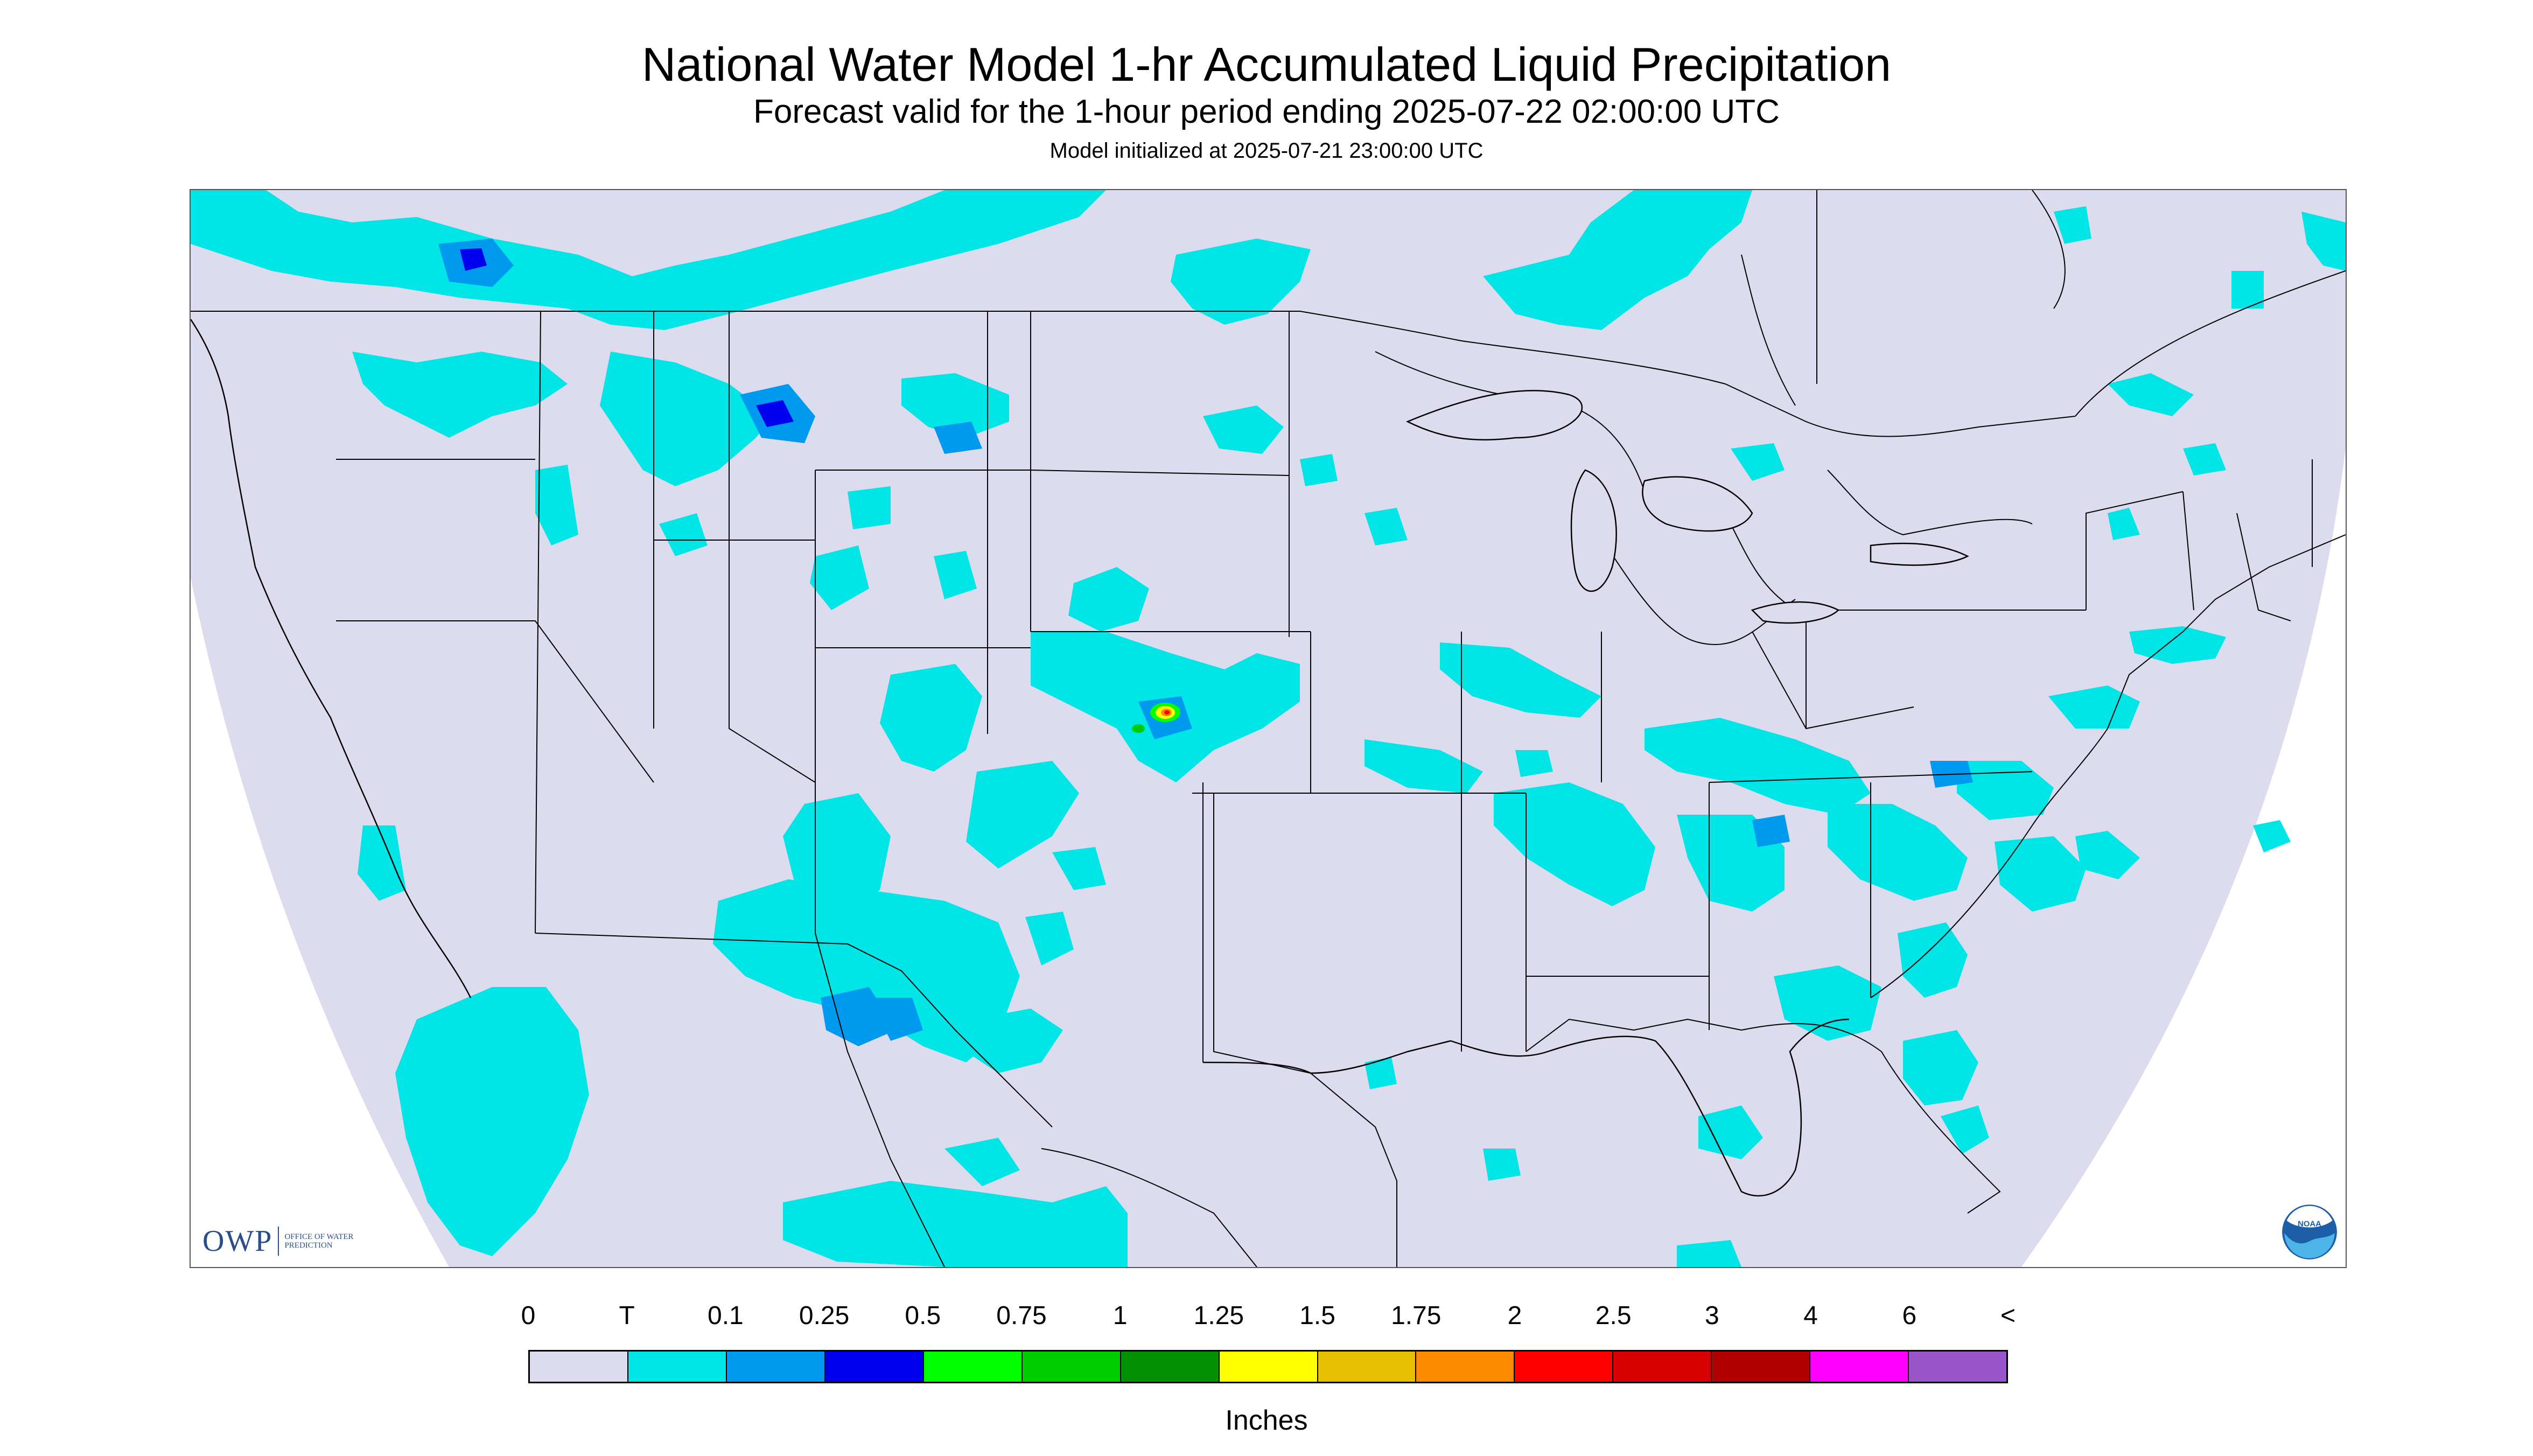 The width and height of the screenshot is (2533, 1456). What do you see at coordinates (627, 337) in the screenshot?
I see `precip-moderate-areas` at bounding box center [627, 337].